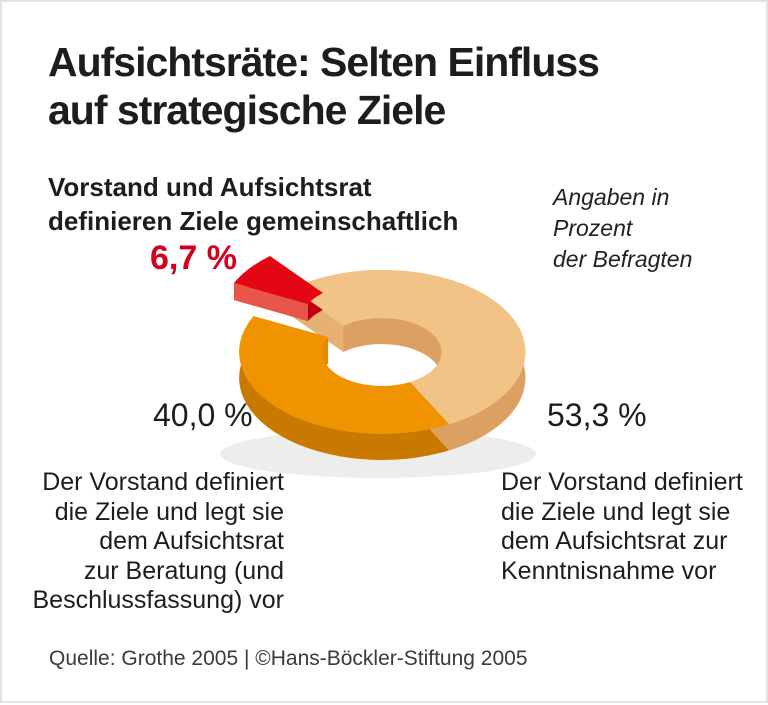  What do you see at coordinates (203, 415) in the screenshot?
I see `value-label-beratung: 40,0 %` at bounding box center [203, 415].